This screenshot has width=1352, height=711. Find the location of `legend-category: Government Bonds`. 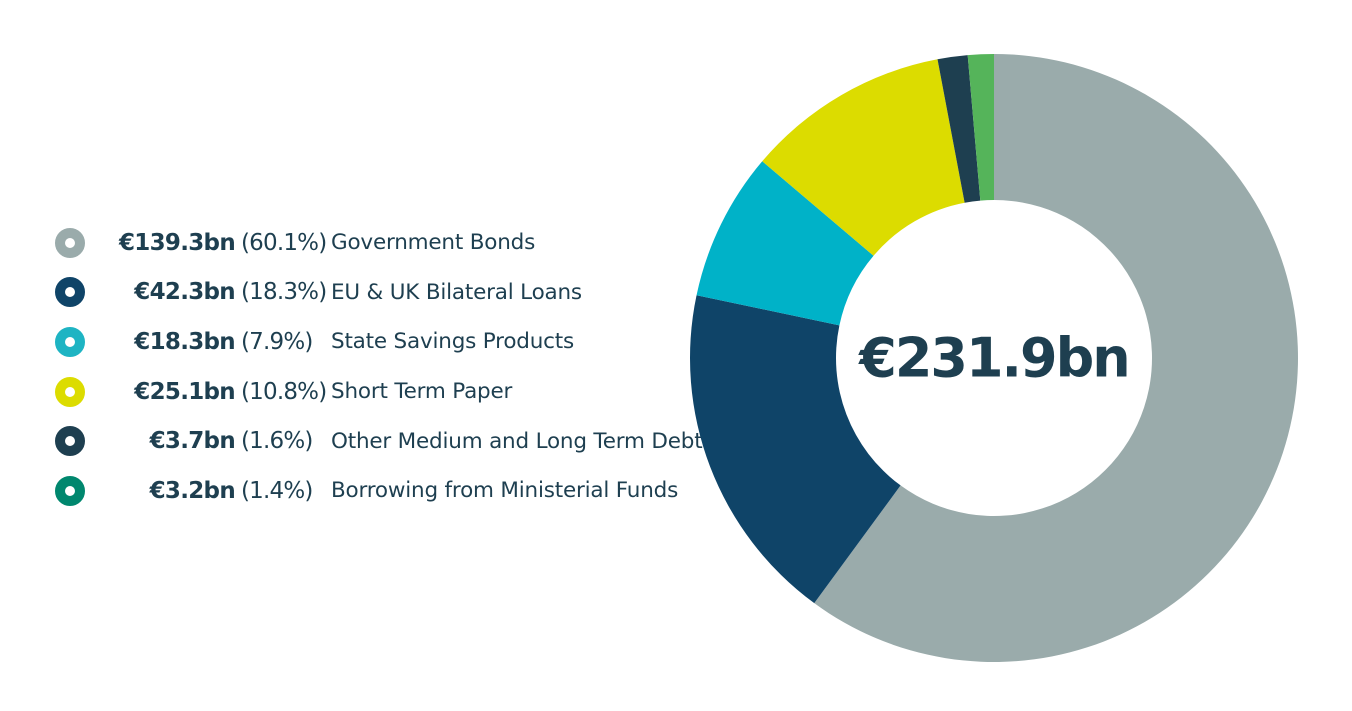

legend-category: Government Bonds is located at coordinates (433, 243).